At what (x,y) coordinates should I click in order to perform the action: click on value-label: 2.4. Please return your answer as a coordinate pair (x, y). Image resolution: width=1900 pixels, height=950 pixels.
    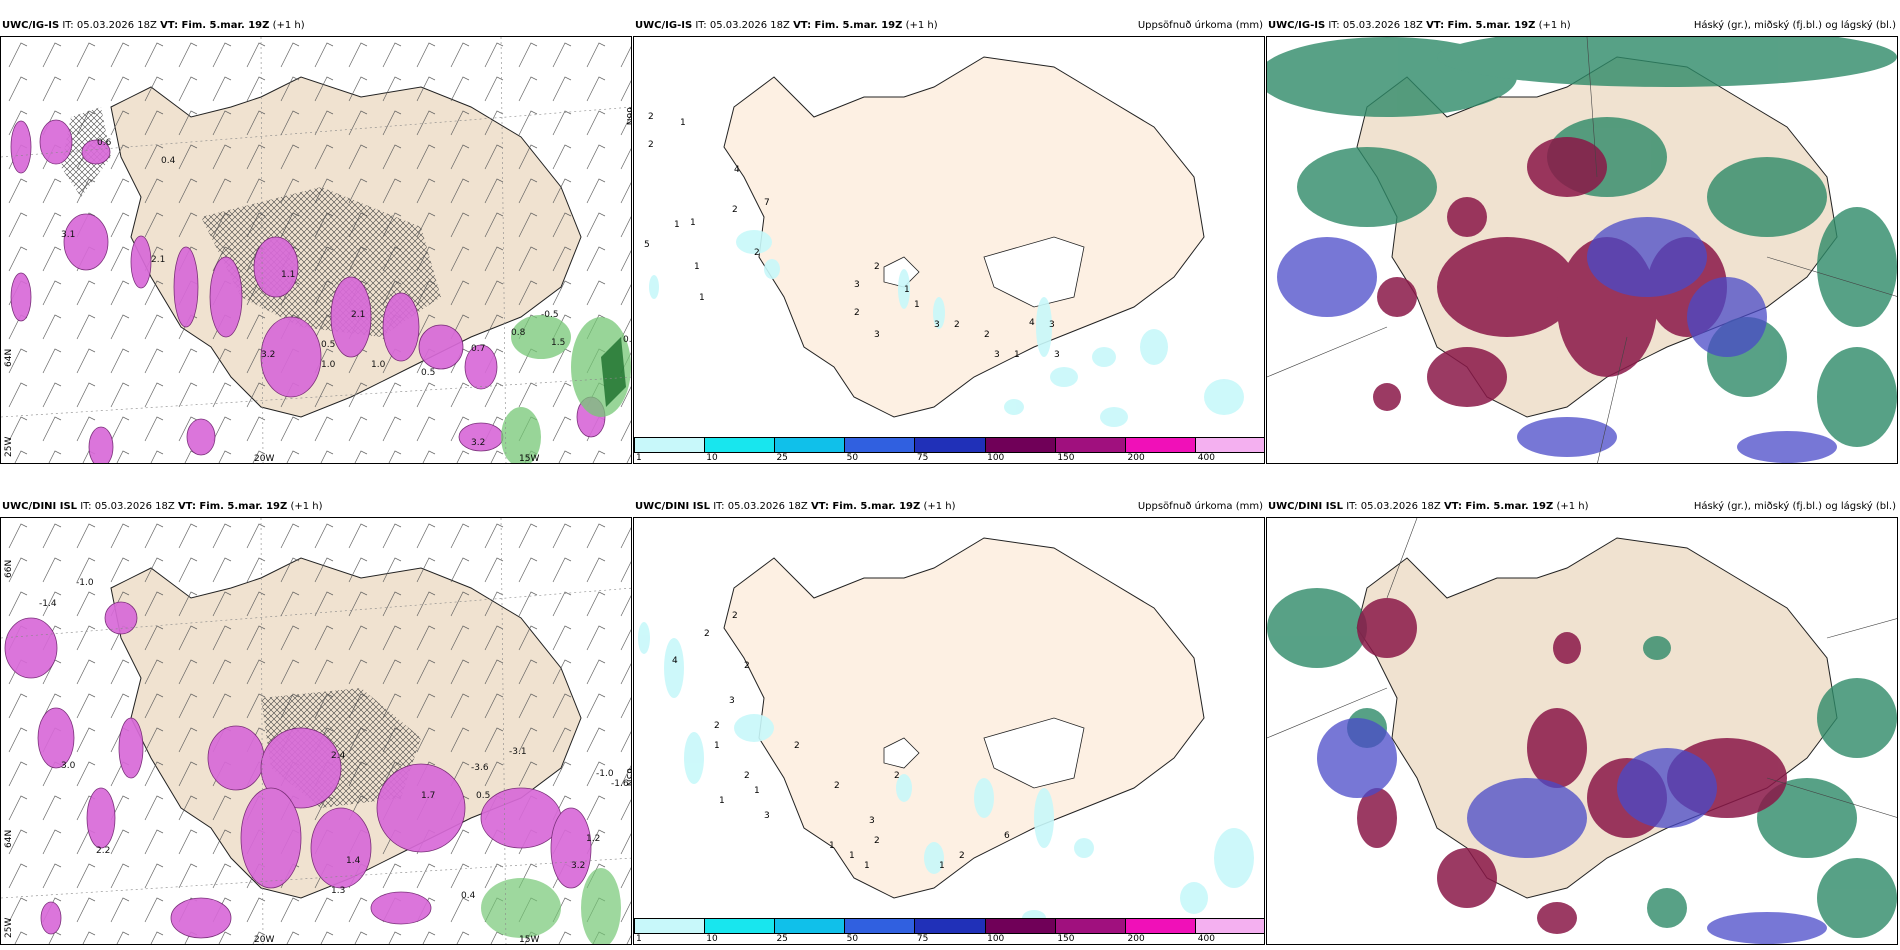
    Looking at the image, I should click on (338, 756).